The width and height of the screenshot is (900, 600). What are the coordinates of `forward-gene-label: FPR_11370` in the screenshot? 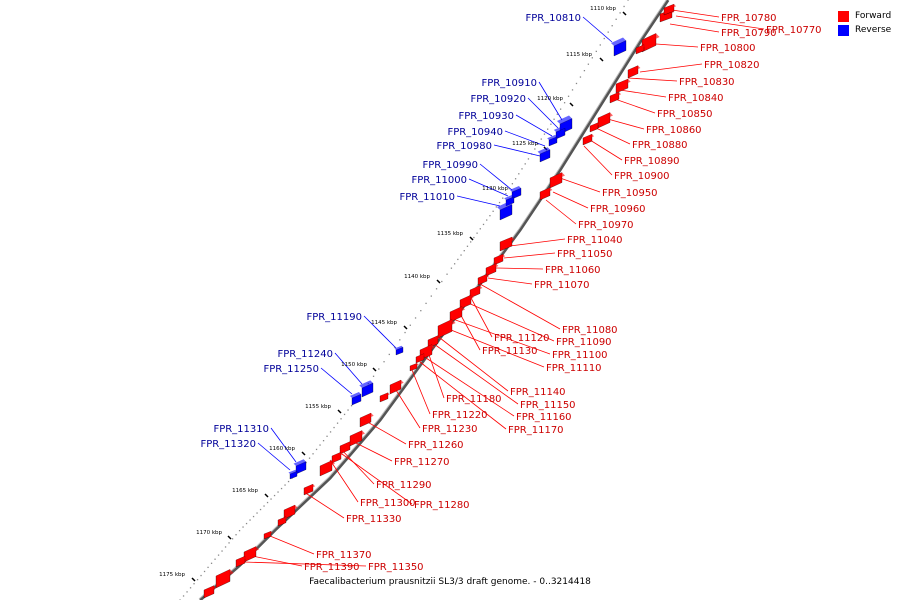 It's located at (344, 555).